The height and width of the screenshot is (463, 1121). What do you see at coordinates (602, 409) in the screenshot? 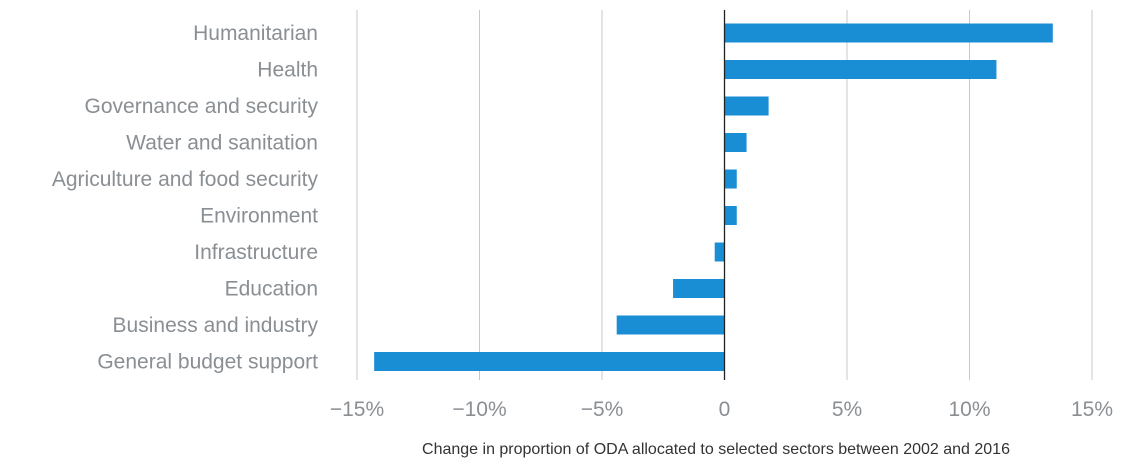
I see `x-tick-label: −5%` at bounding box center [602, 409].